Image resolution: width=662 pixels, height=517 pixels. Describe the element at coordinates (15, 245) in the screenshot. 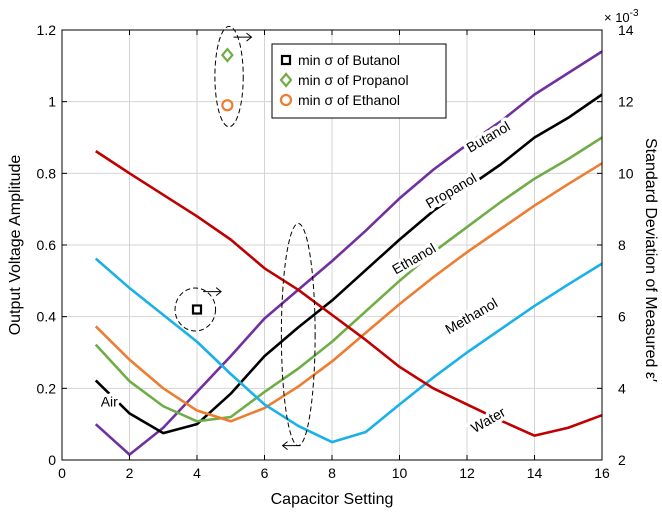

I see `y-axis-label: Output Voltage Amplitude` at that location.